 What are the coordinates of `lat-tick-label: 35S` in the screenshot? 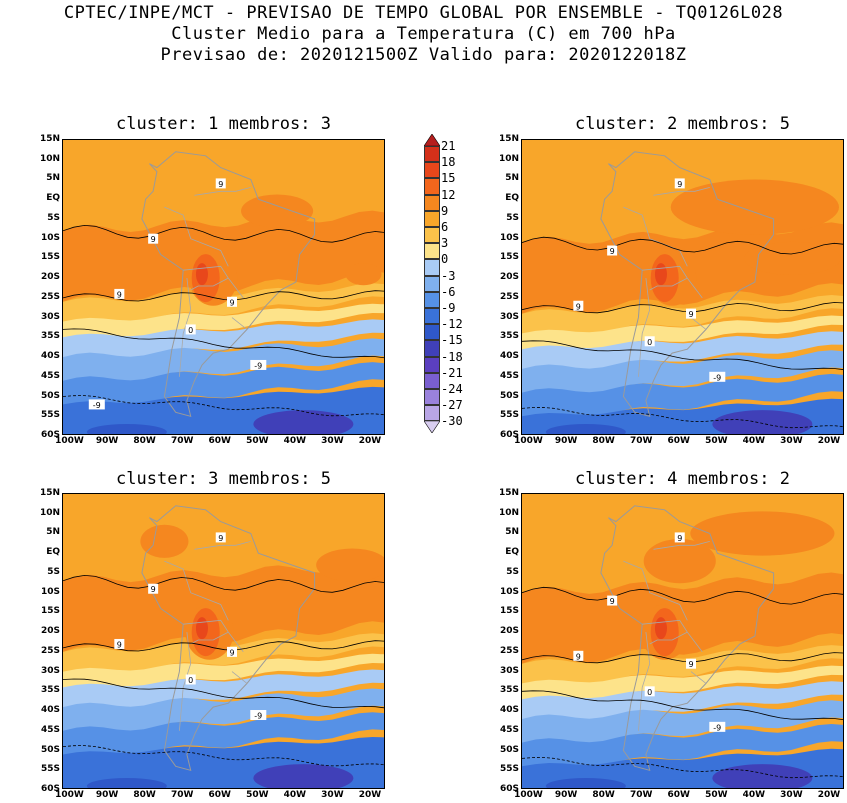 It's located at (50, 336).